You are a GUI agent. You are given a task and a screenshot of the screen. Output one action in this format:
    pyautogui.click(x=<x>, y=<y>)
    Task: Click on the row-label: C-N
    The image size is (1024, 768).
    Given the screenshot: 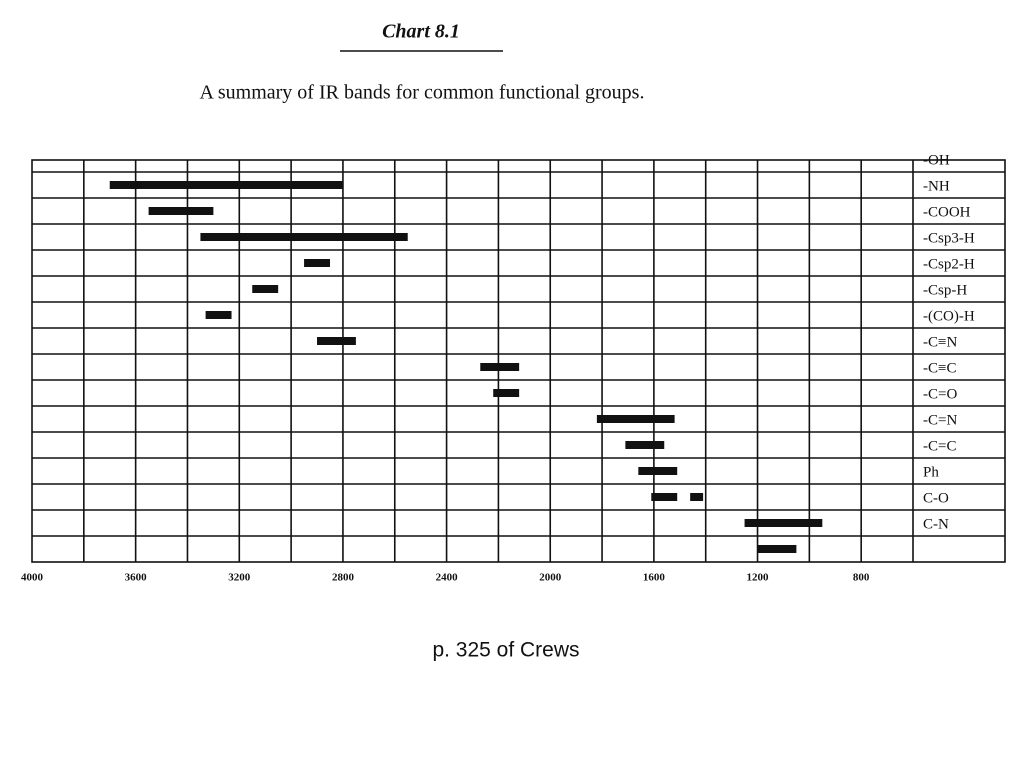 What is the action you would take?
    pyautogui.click(x=936, y=524)
    